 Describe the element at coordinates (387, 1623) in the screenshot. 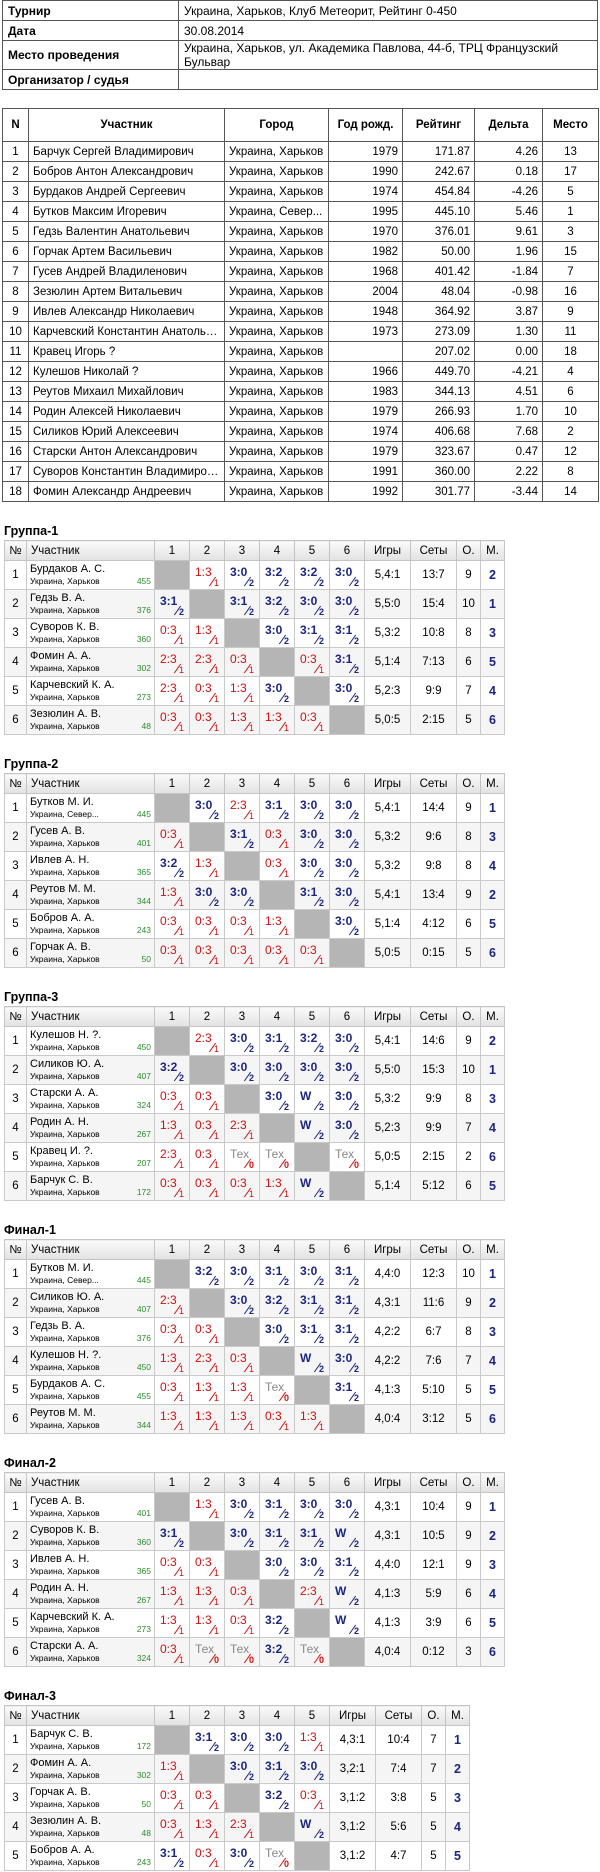

I see `games: 4,1:3` at that location.